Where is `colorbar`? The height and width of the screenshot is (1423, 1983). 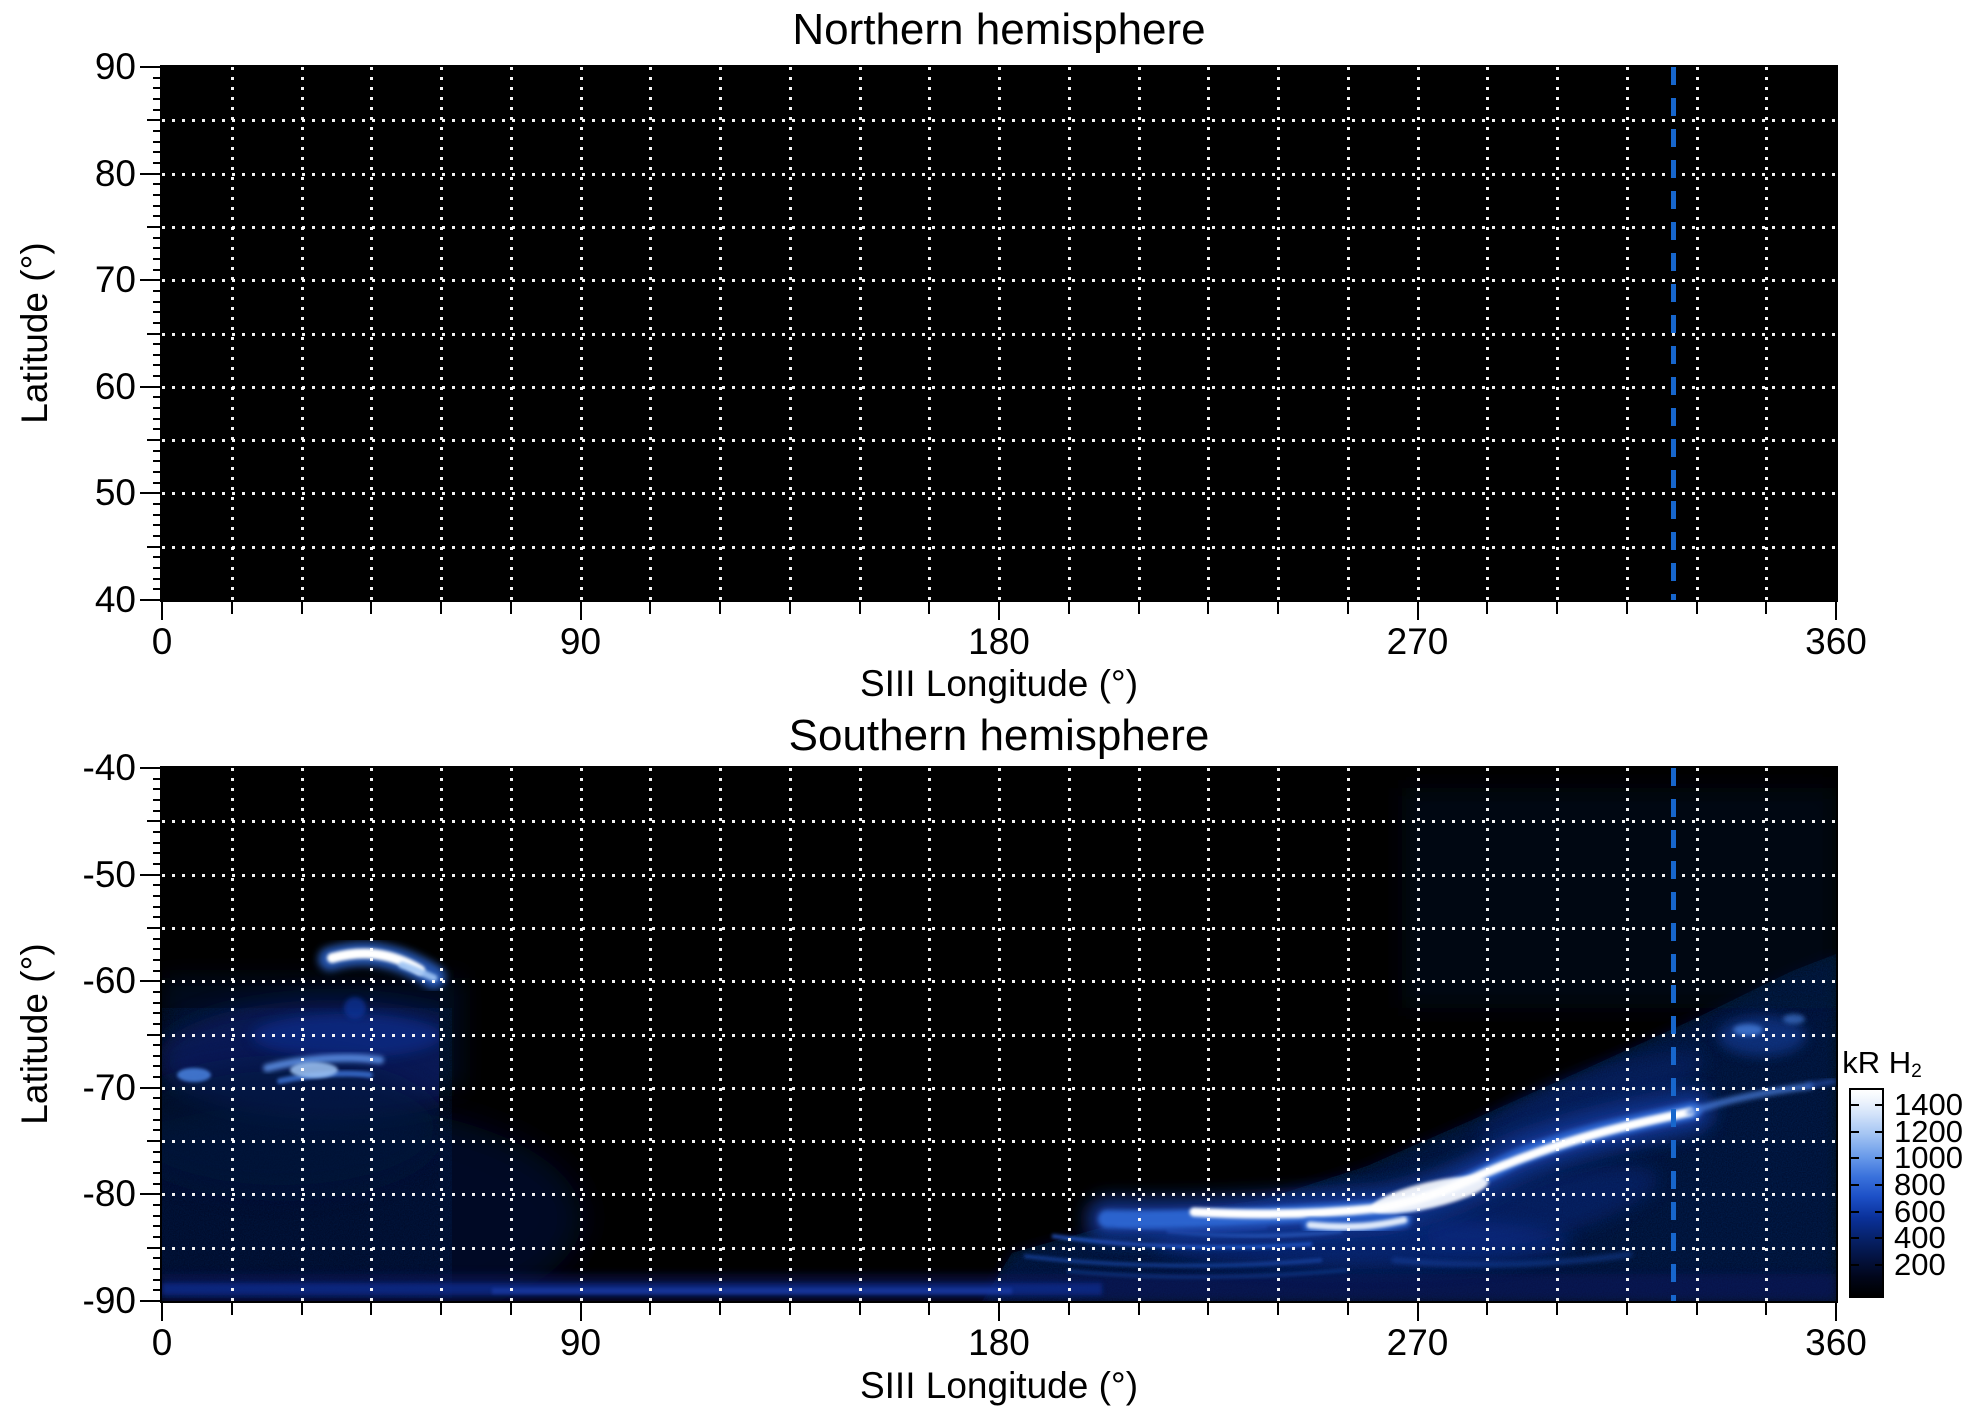 colorbar is located at coordinates (1866, 1193).